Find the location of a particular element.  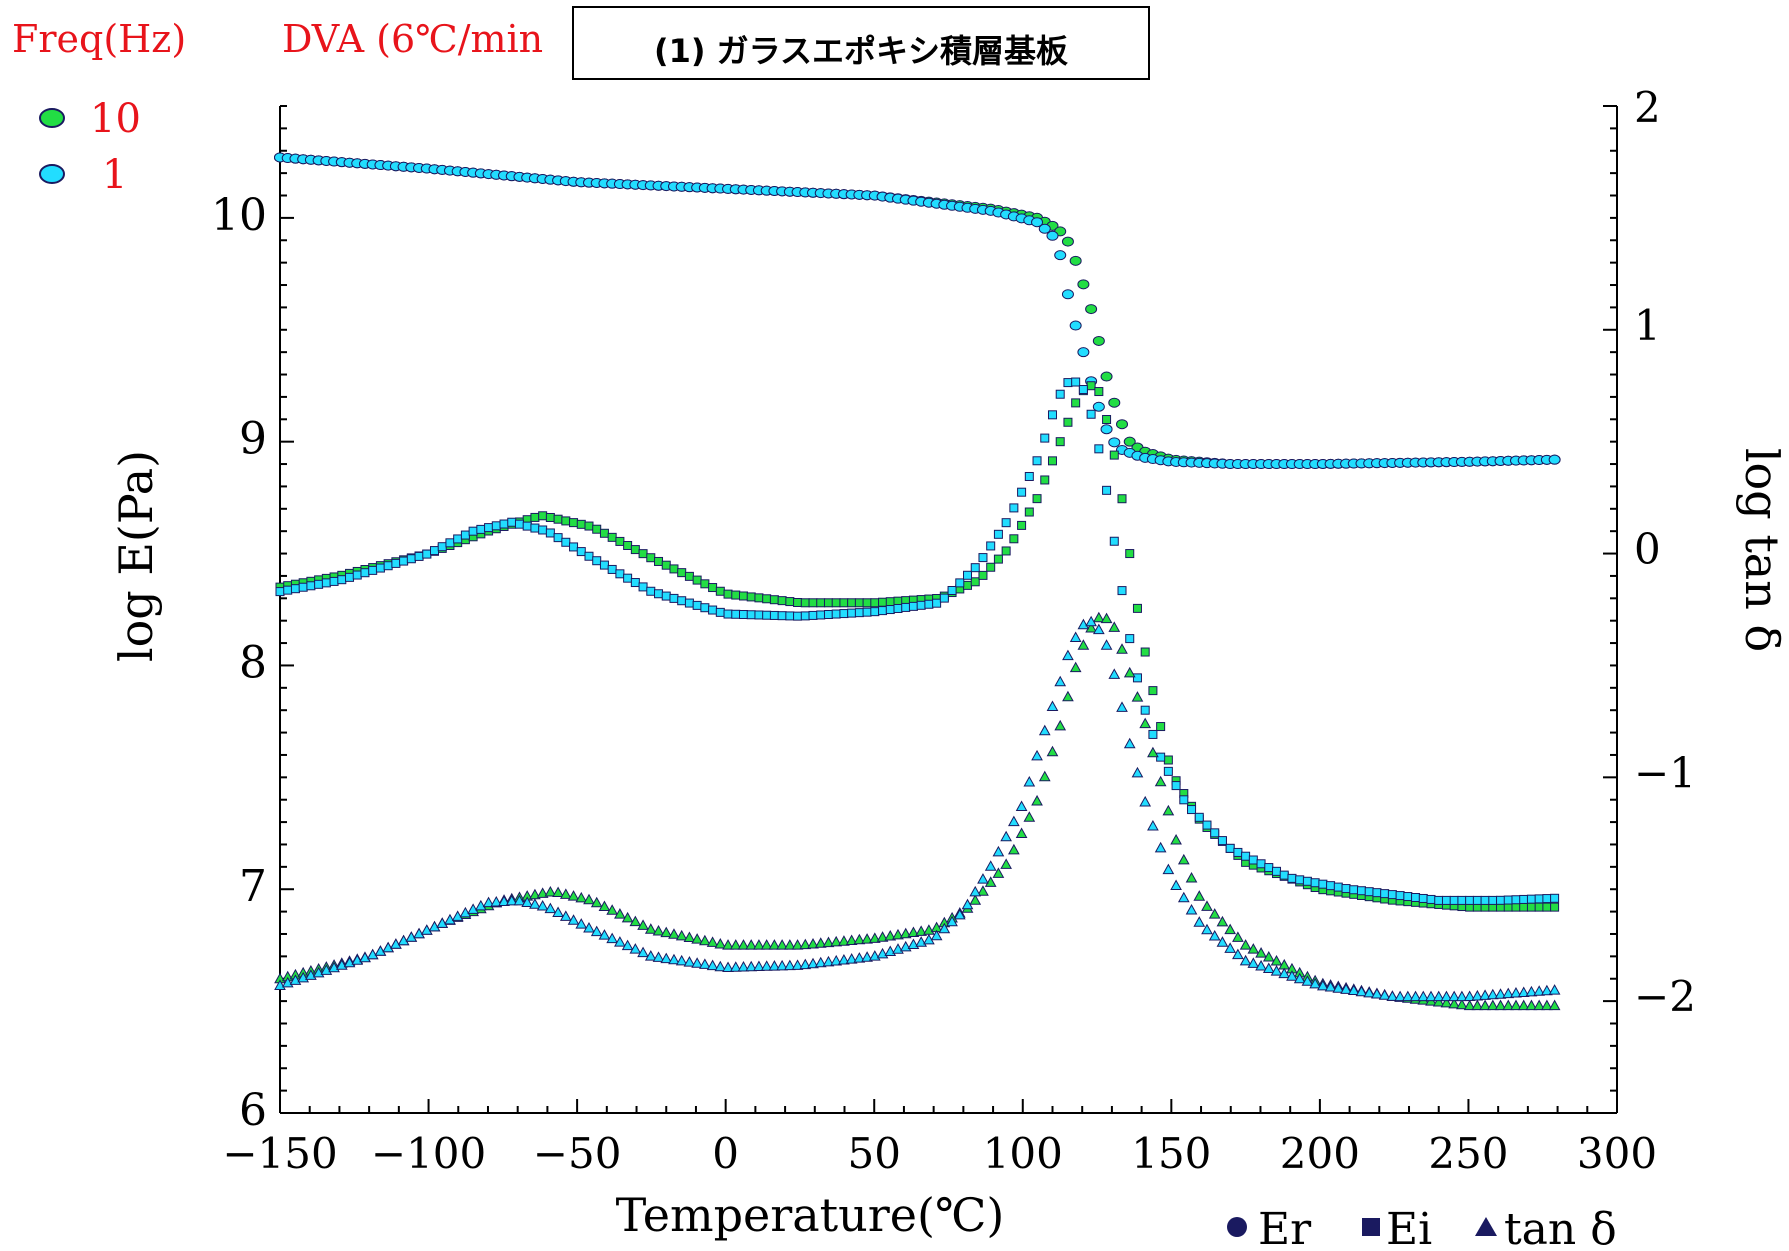

y2-tick-label: 2 is located at coordinates (1647, 107).